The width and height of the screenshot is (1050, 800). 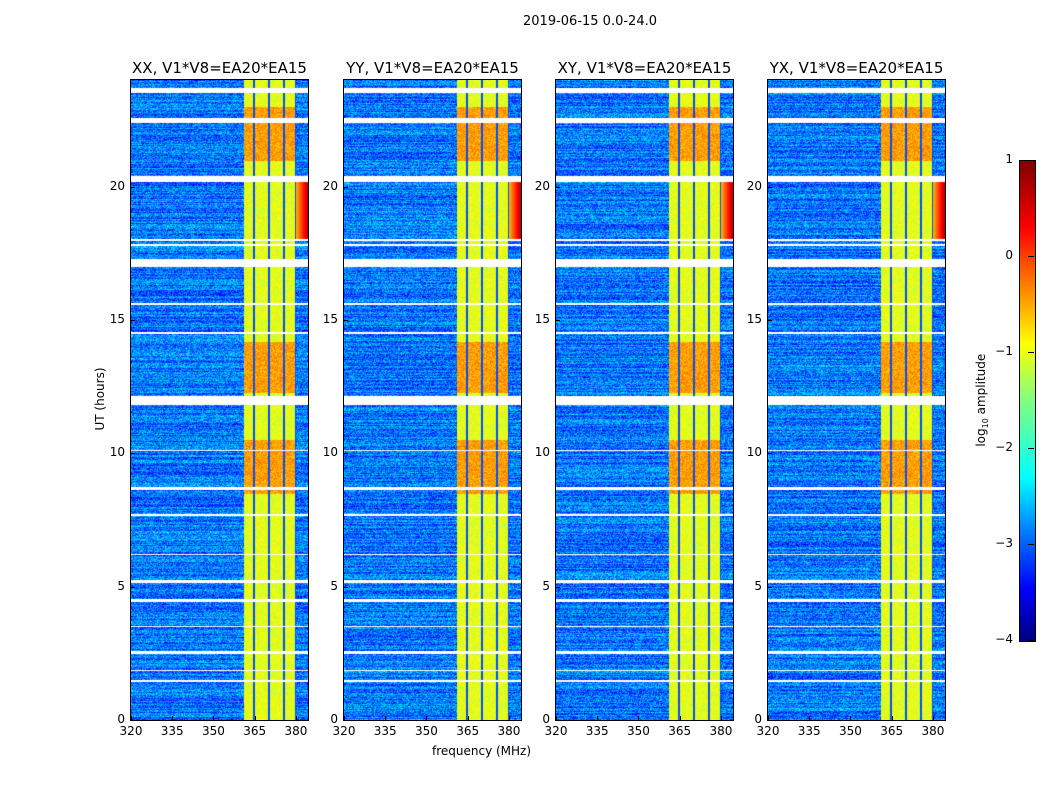 What do you see at coordinates (644, 68) in the screenshot?
I see `panel-title: XY, V1*V8=EA20*EA15` at bounding box center [644, 68].